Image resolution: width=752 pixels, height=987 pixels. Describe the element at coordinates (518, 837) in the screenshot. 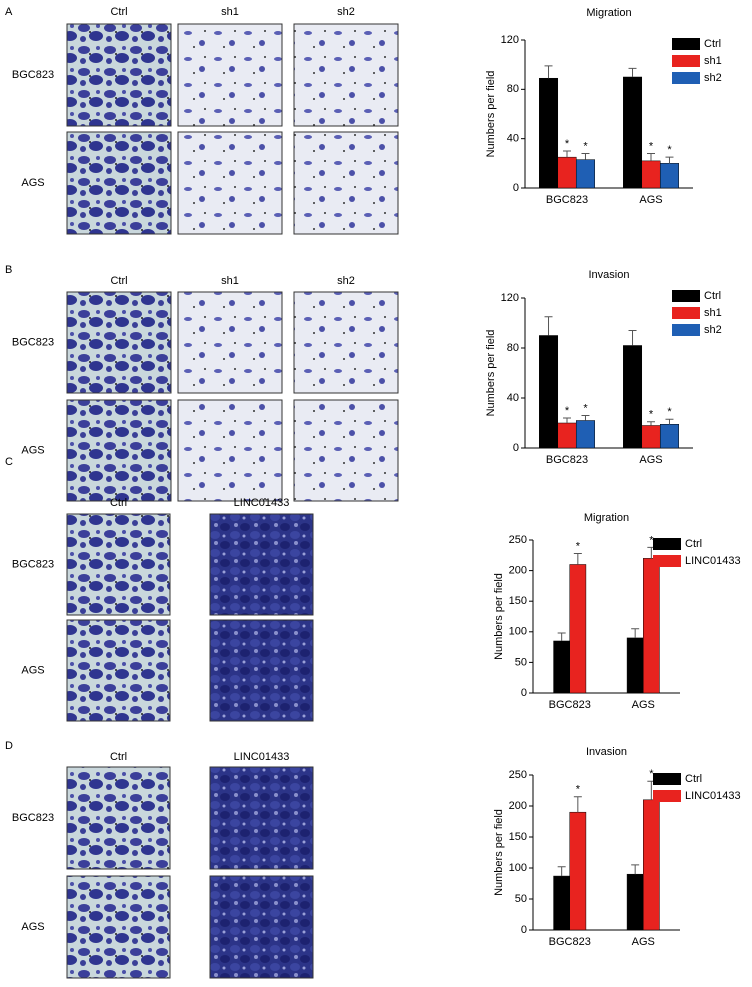

I see `y-tick-label: 150` at that location.